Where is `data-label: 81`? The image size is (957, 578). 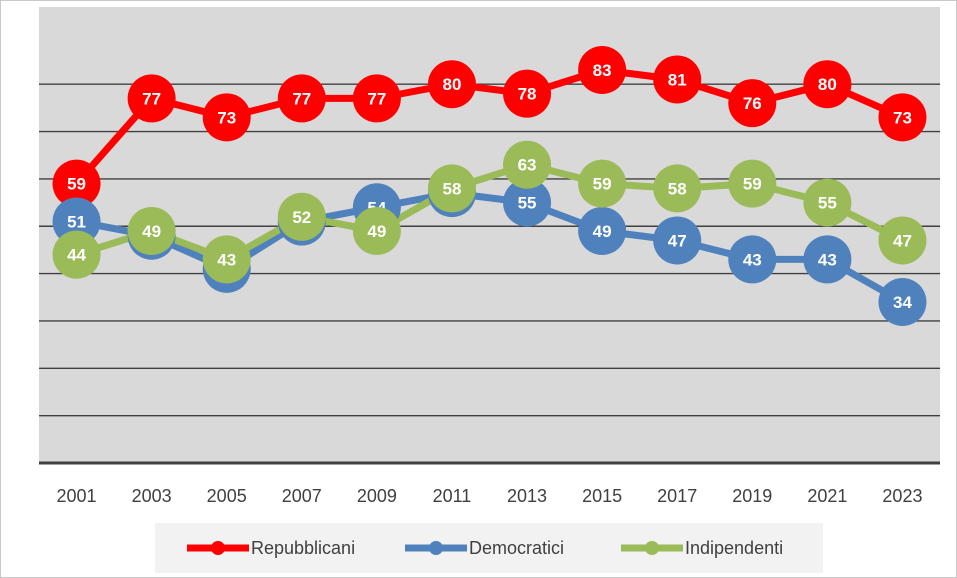
data-label: 81 is located at coordinates (677, 79).